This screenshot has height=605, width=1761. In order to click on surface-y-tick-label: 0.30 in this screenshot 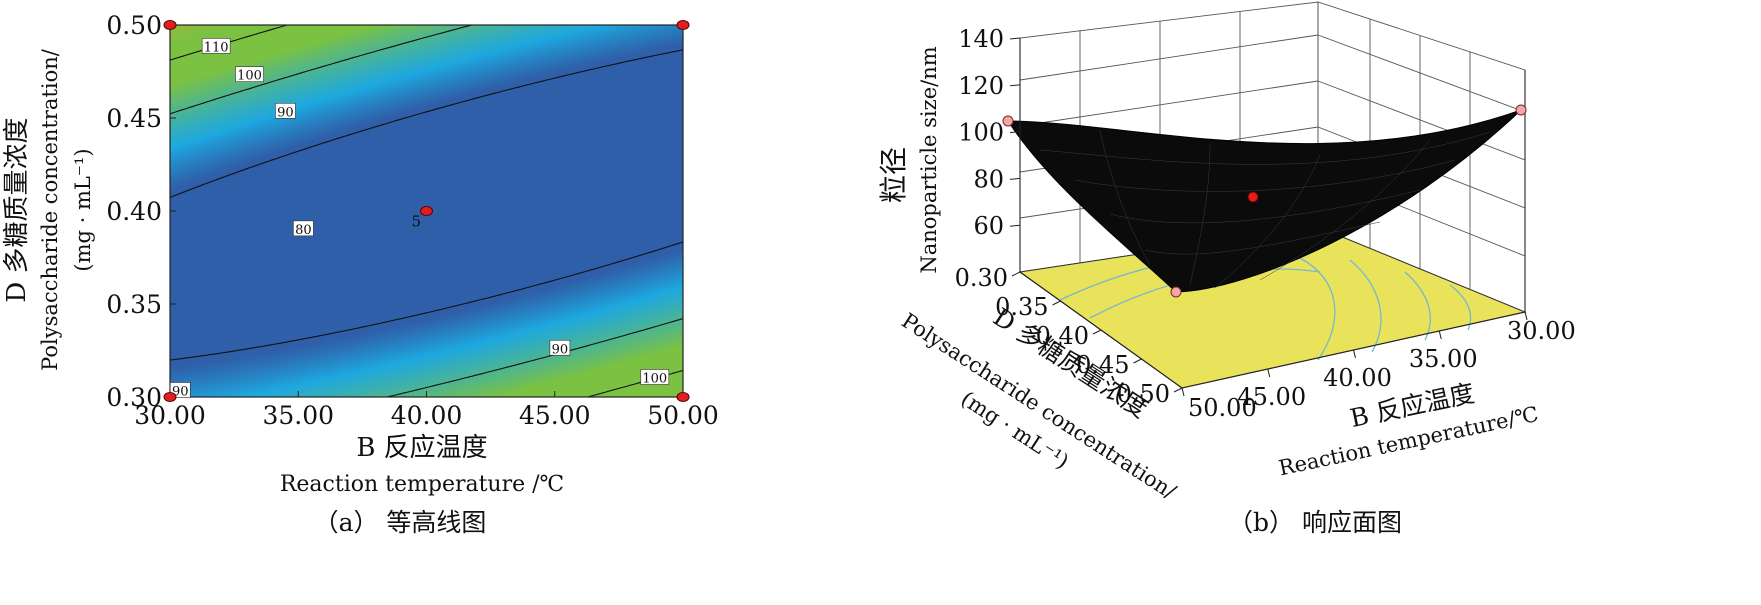, I will do `click(981, 278)`.